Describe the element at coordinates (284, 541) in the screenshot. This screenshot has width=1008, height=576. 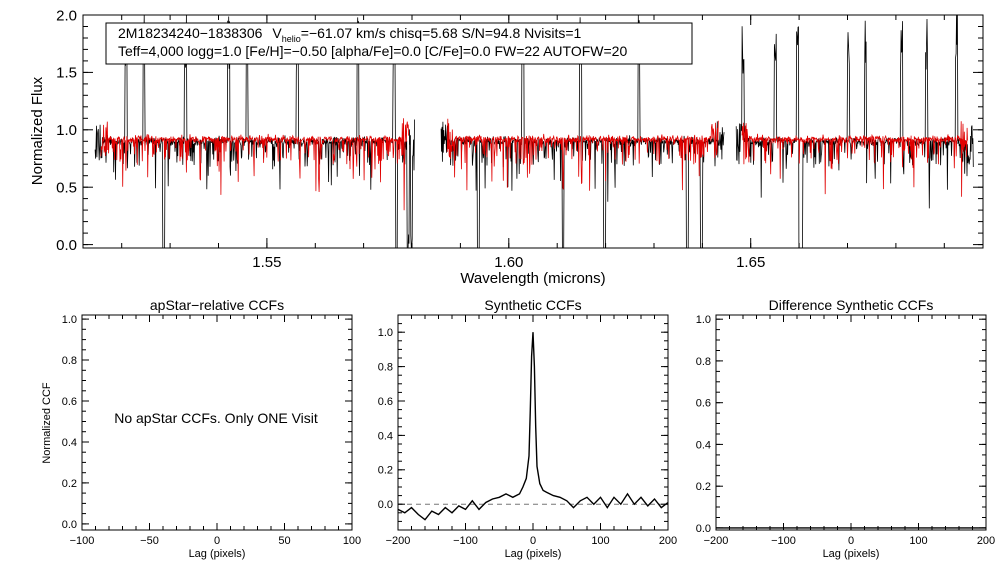
I see `x-tick-label: 50` at that location.